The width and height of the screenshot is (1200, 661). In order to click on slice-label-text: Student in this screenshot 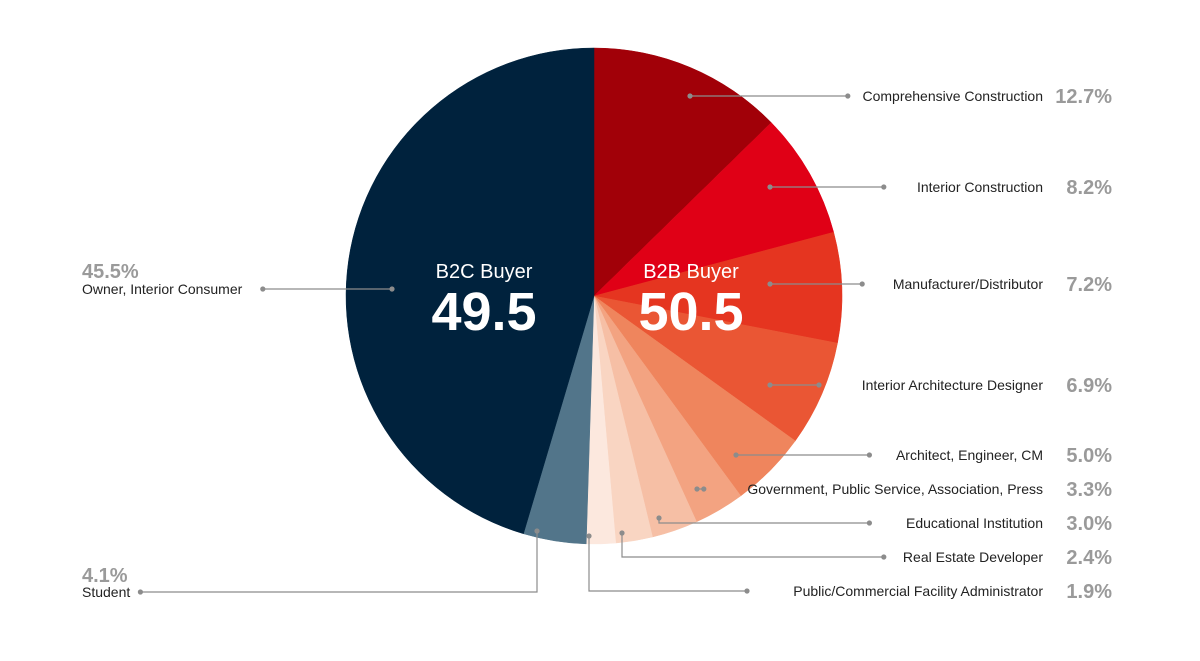, I will do `click(106, 592)`.